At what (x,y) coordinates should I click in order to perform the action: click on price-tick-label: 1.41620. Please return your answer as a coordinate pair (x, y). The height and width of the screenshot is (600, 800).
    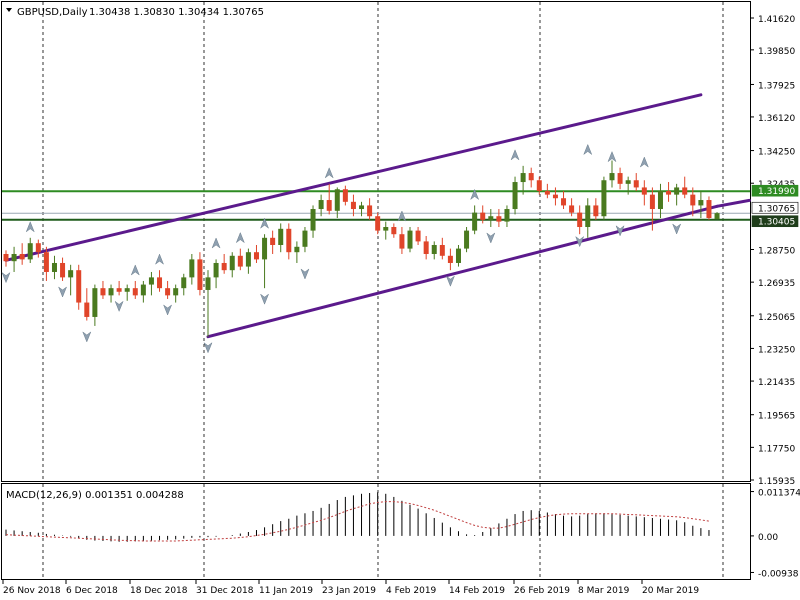
    Looking at the image, I should click on (776, 20).